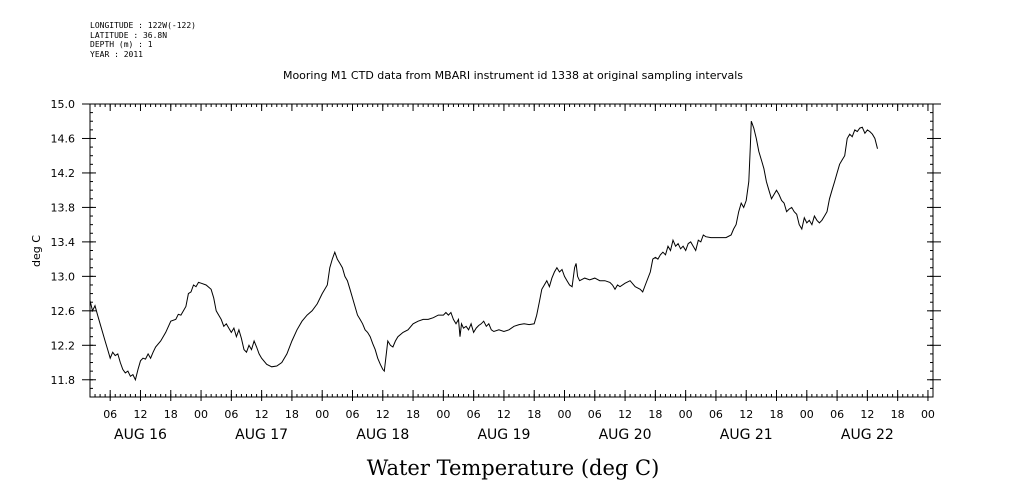  I want to click on y-tick-label: 13.0, so click(63, 276).